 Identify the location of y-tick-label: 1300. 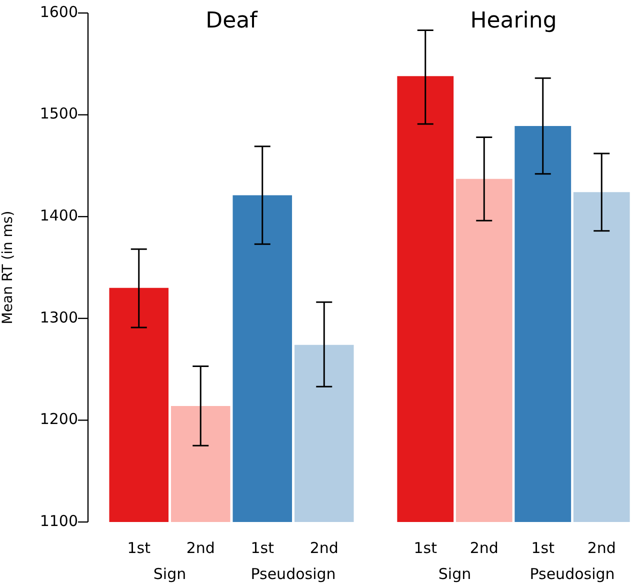
(59, 317).